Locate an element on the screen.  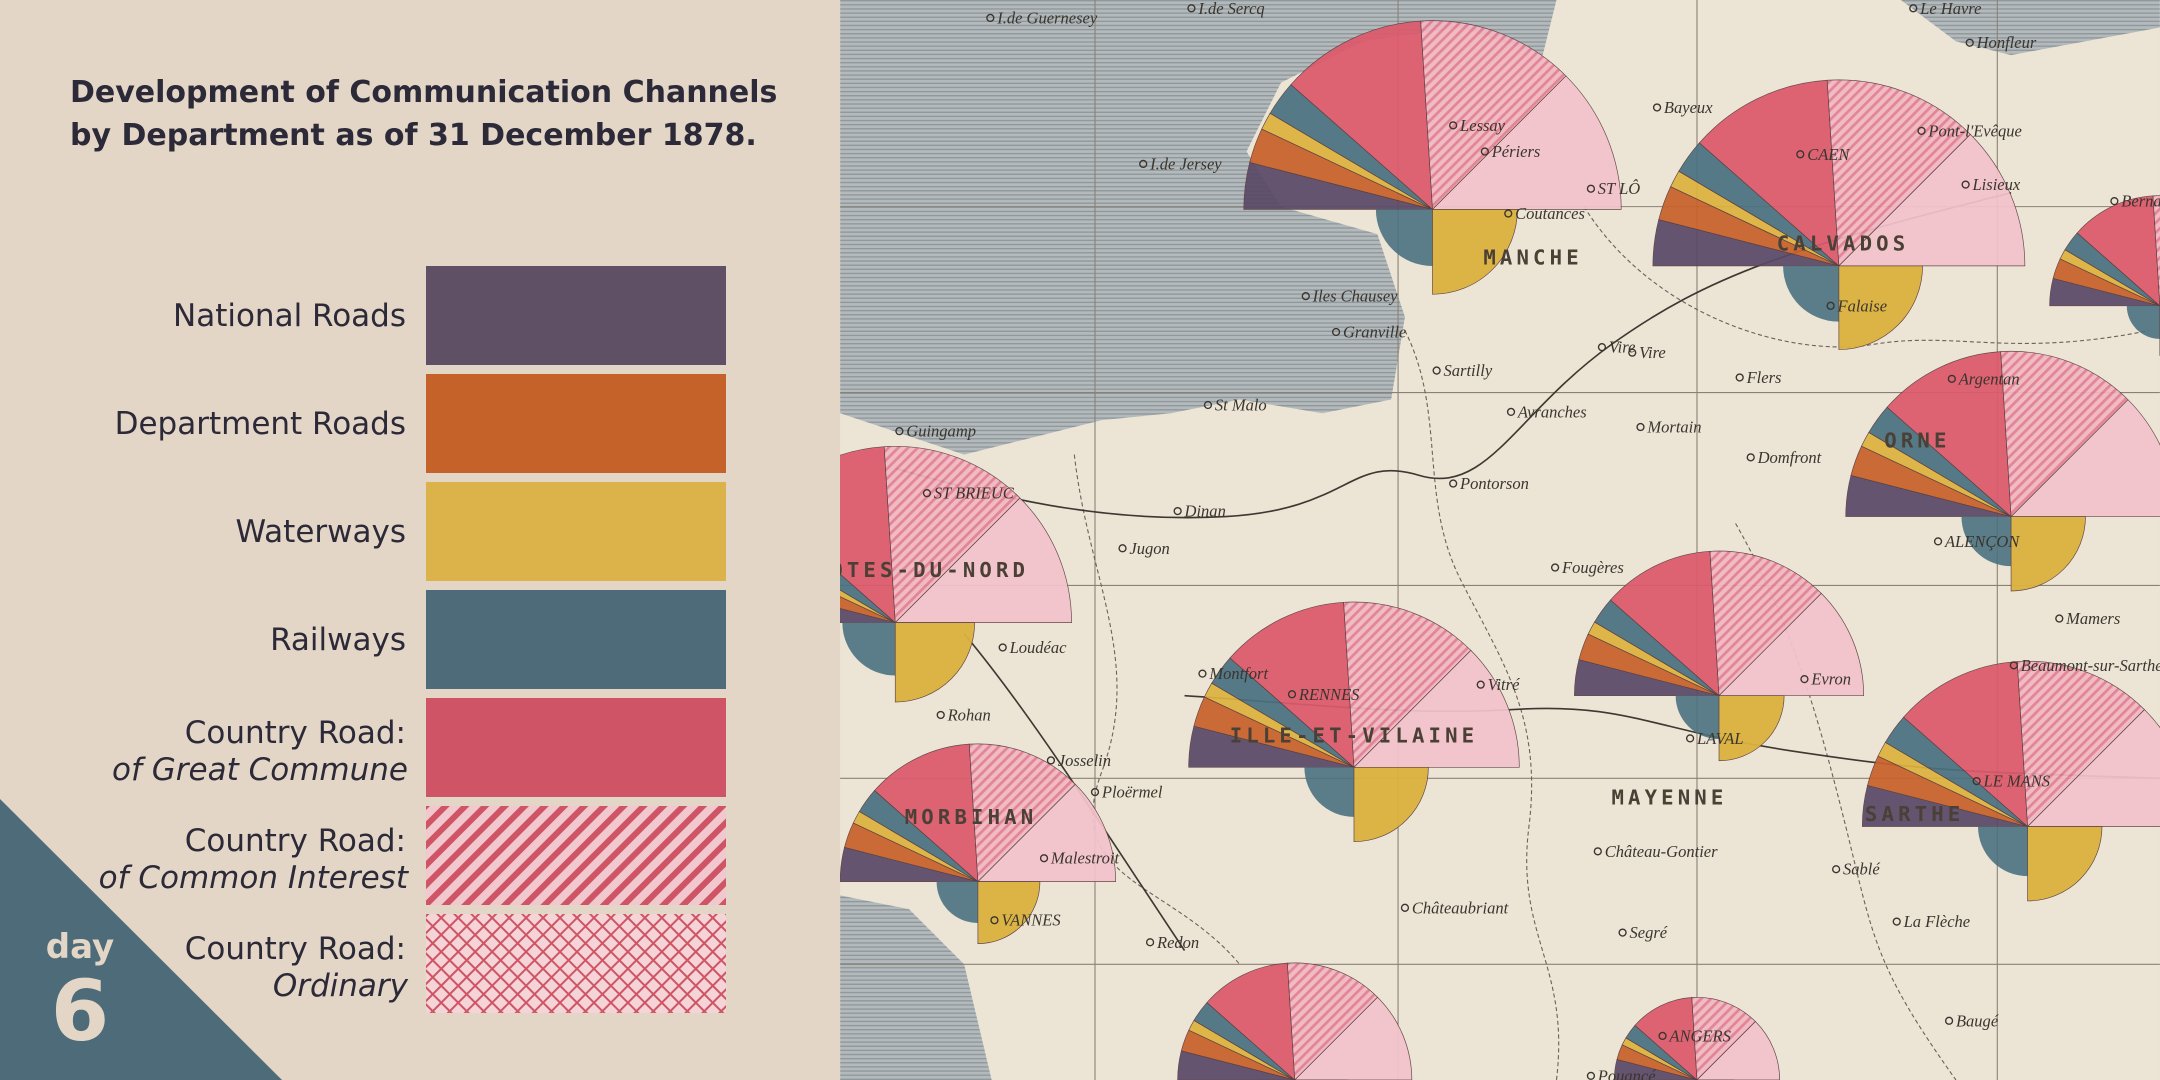
place-name: Segré is located at coordinates (1648, 932).